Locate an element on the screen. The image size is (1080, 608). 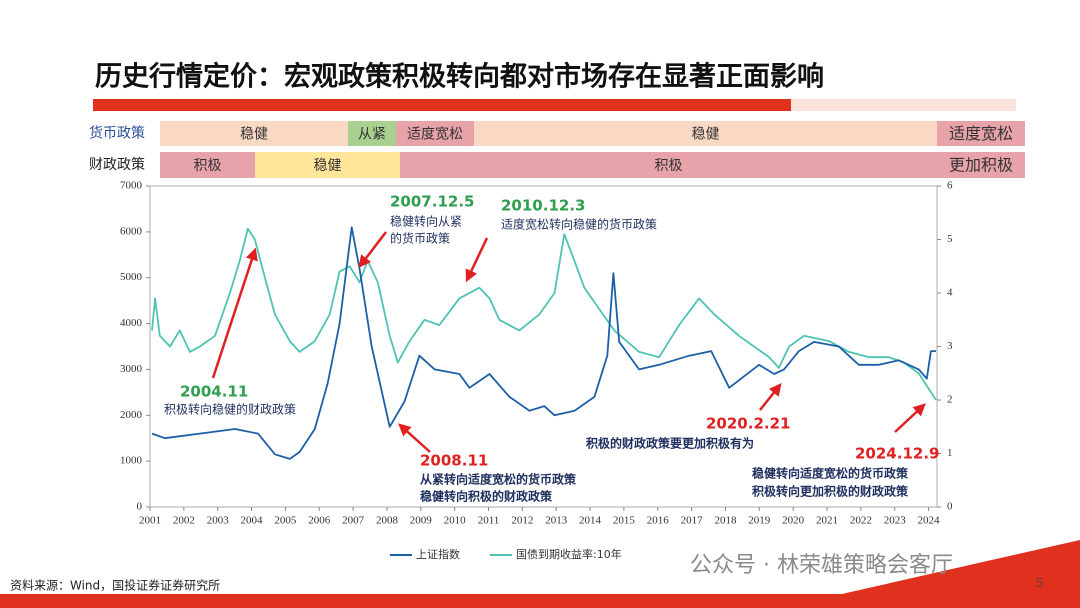
y-tick-label: 5000 is located at coordinates (131, 277).